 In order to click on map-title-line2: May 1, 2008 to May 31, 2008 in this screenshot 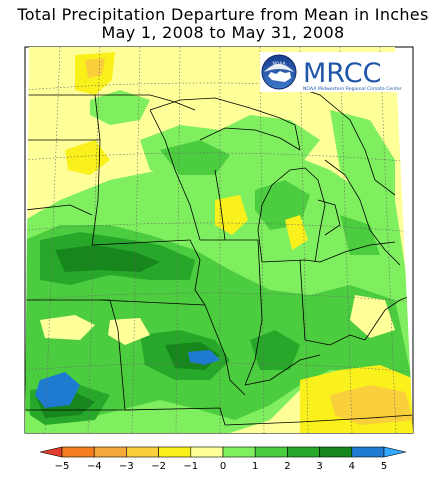, I will do `click(223, 32)`.